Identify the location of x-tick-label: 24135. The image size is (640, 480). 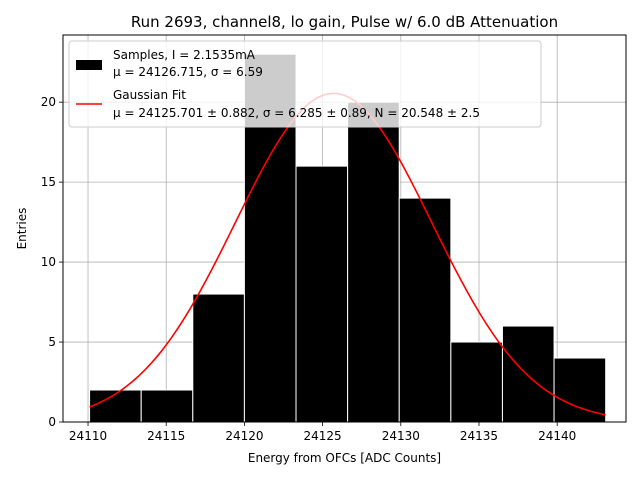
(479, 436).